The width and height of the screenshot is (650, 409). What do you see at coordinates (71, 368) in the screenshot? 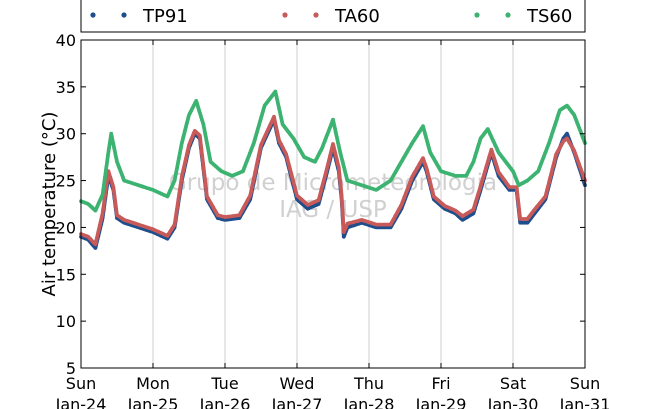
I see `y-tick-label: 5` at bounding box center [71, 368].